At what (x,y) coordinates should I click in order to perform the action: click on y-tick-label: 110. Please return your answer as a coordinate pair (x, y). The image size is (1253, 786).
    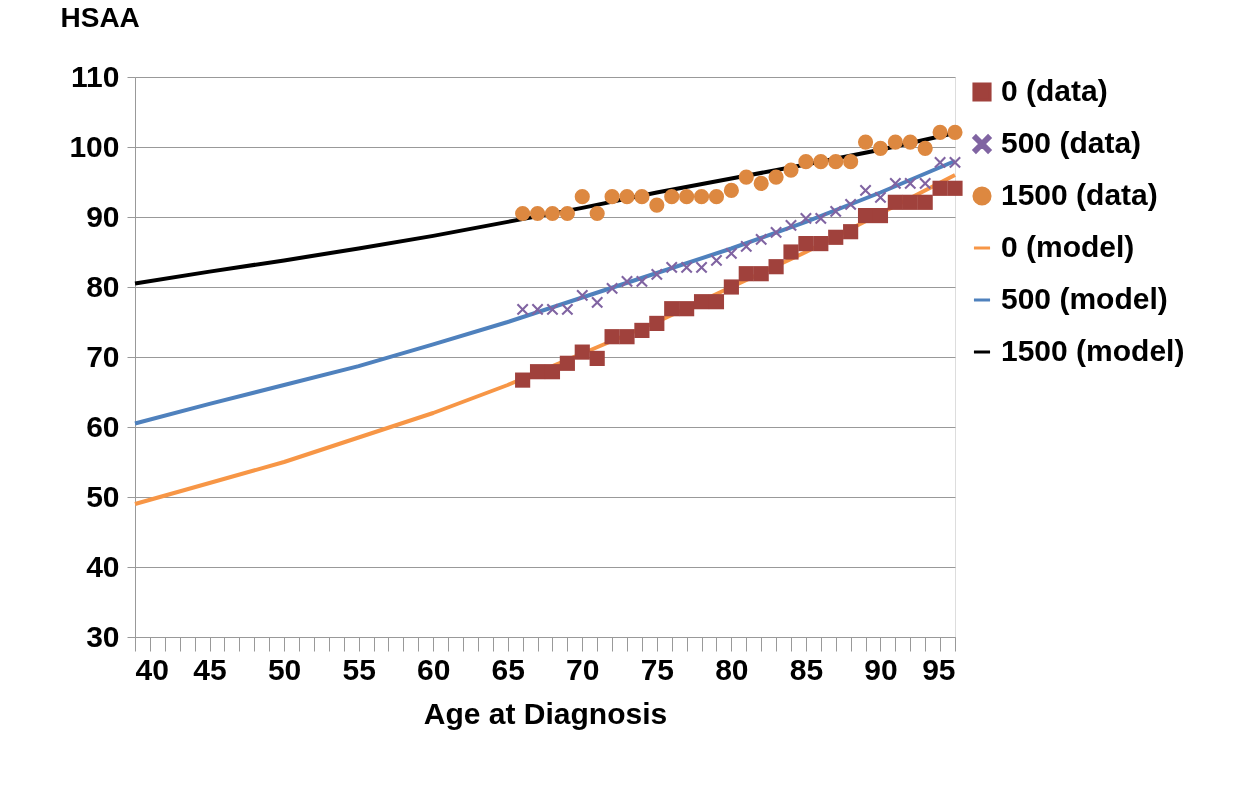
    Looking at the image, I should click on (95, 76).